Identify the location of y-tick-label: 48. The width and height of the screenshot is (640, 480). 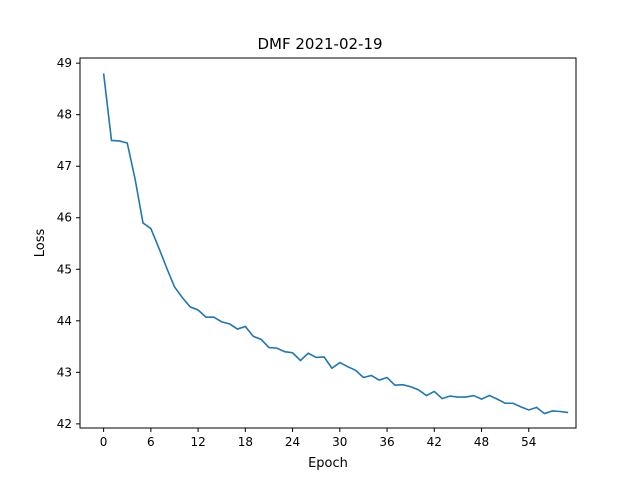
(64, 115).